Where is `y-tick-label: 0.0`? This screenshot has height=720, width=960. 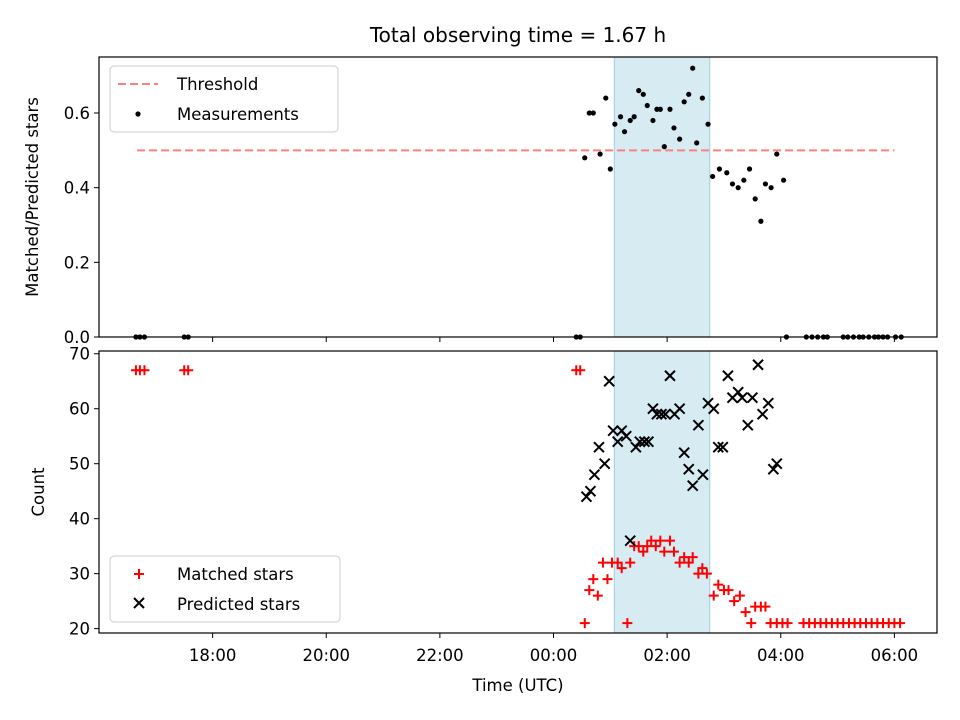 y-tick-label: 0.0 is located at coordinates (77, 337).